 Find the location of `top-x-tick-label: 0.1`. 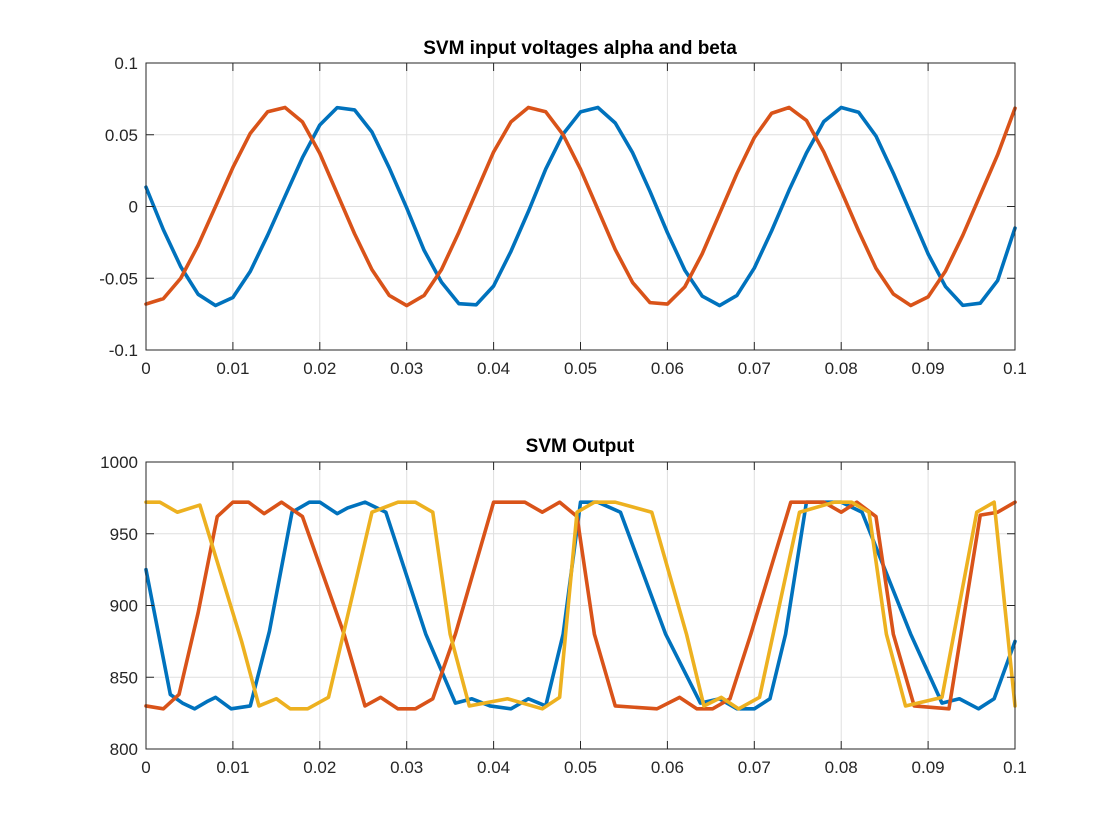

top-x-tick-label: 0.1 is located at coordinates (1015, 368).